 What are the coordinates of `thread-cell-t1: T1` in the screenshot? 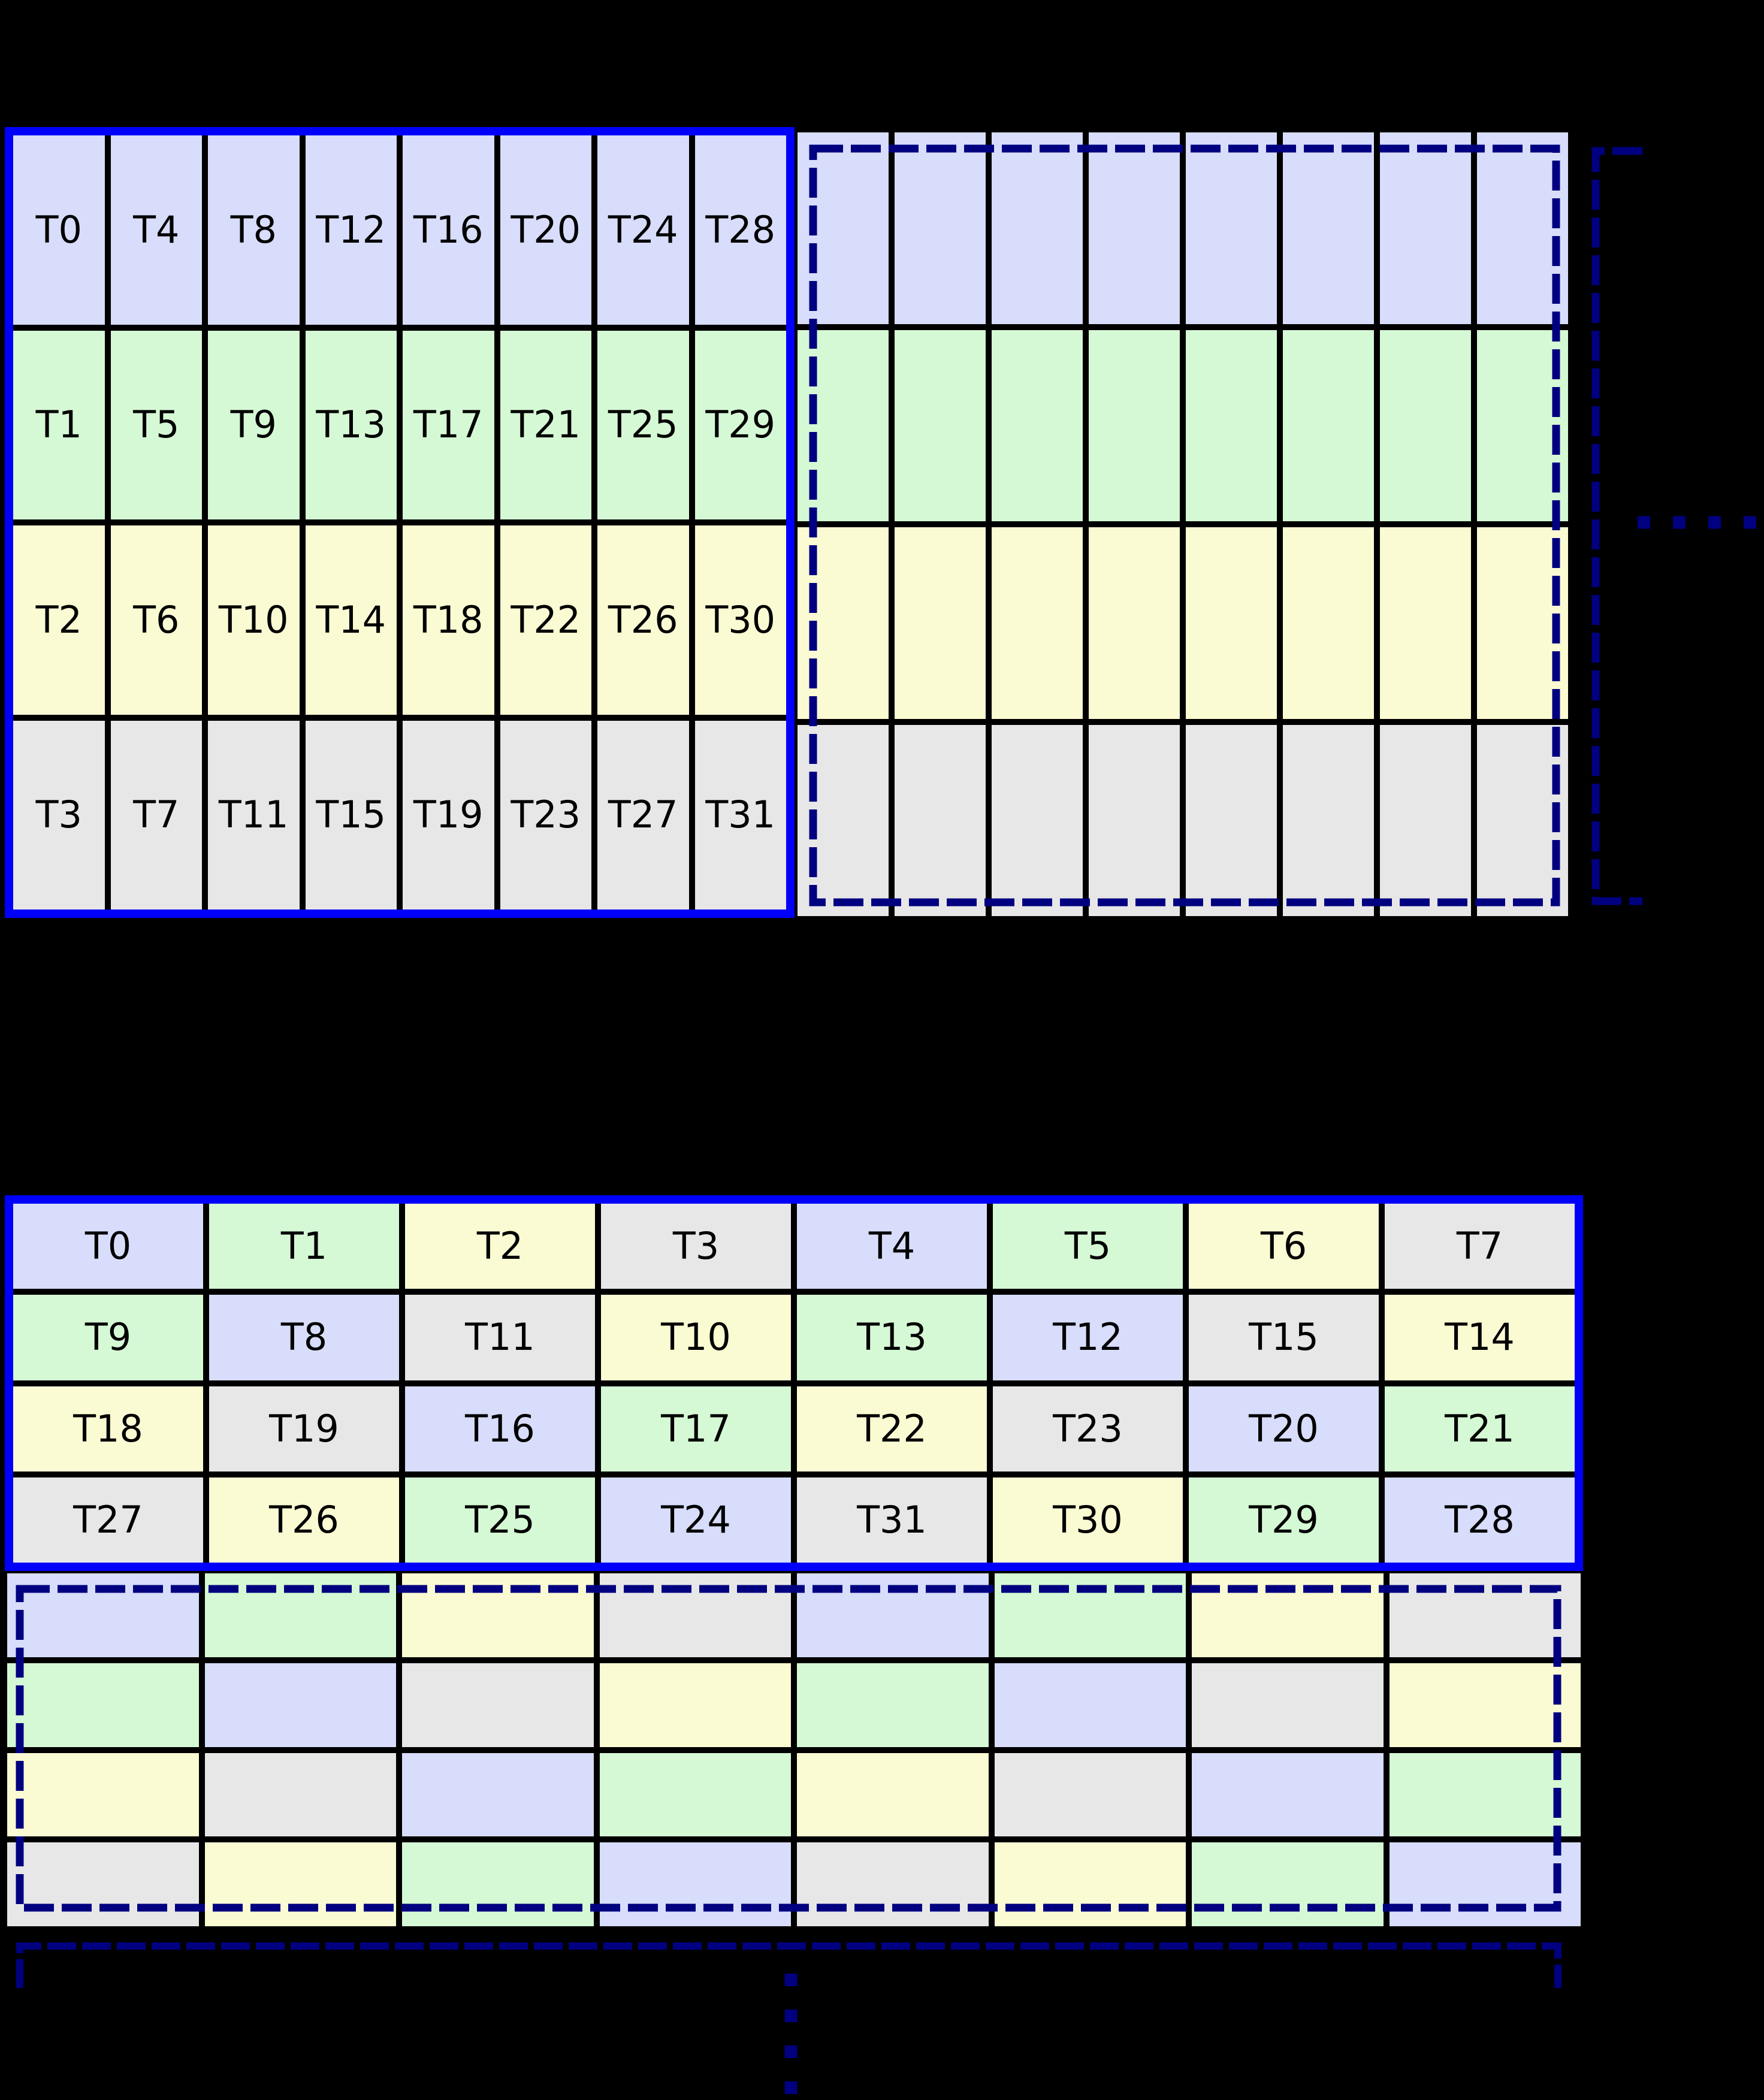 It's located at (304, 1246).